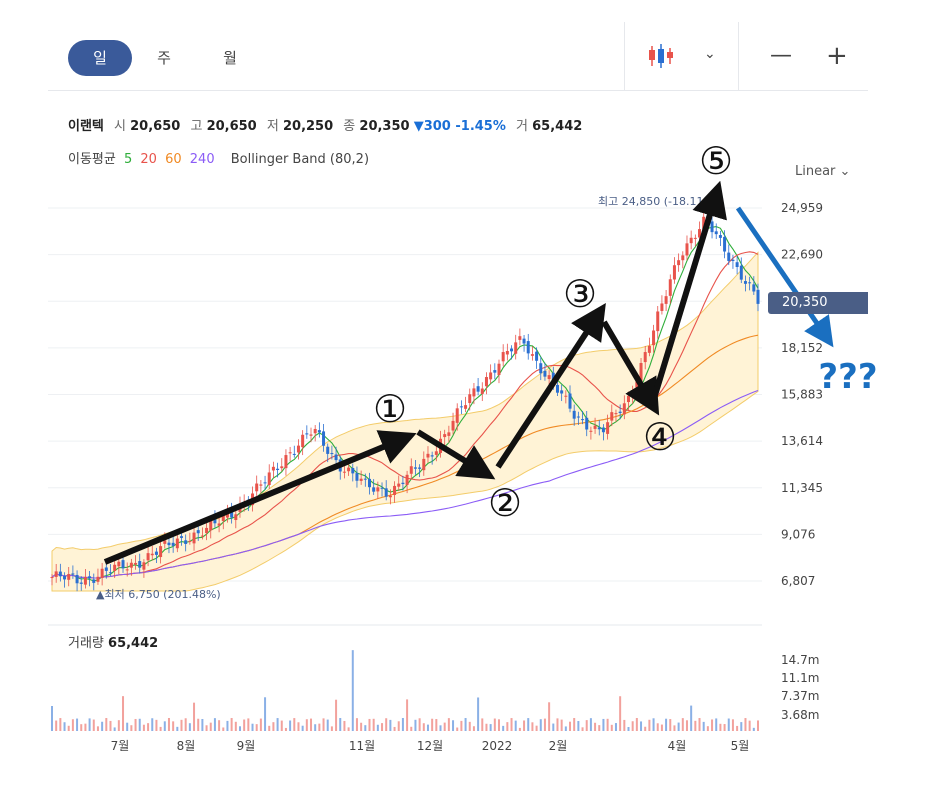  What do you see at coordinates (781, 55) in the screenshot?
I see `zoom-out-icon: —` at bounding box center [781, 55].